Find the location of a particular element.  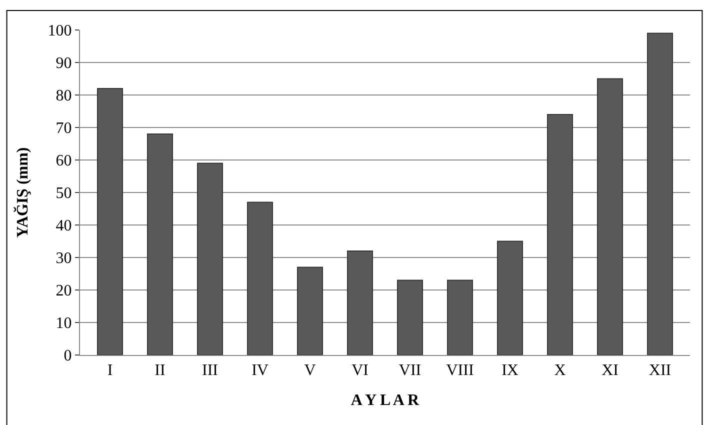

x-tick-label: XI is located at coordinates (610, 371).